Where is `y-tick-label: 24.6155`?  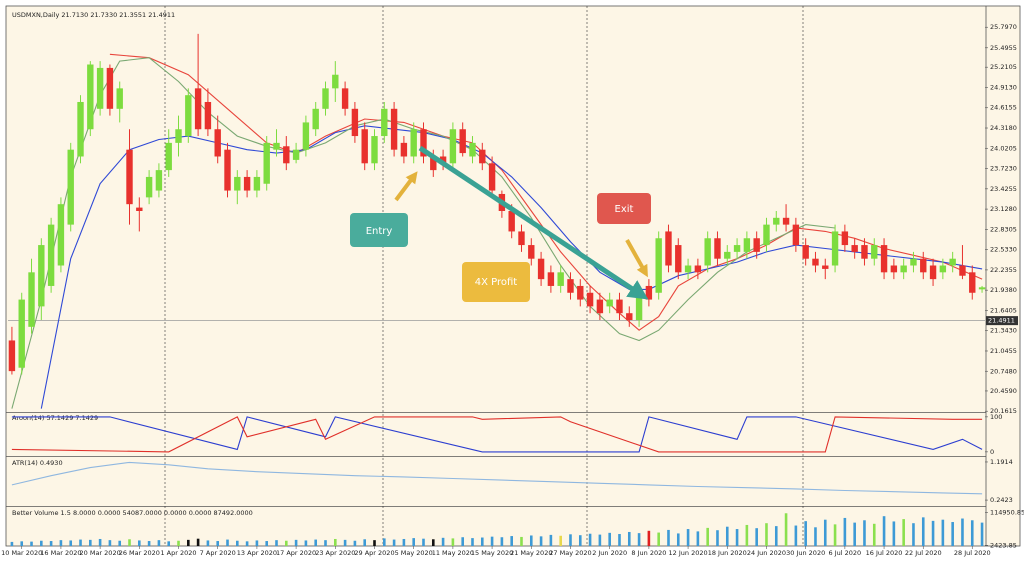
y-tick-label: 24.6155 is located at coordinates (1003, 108).